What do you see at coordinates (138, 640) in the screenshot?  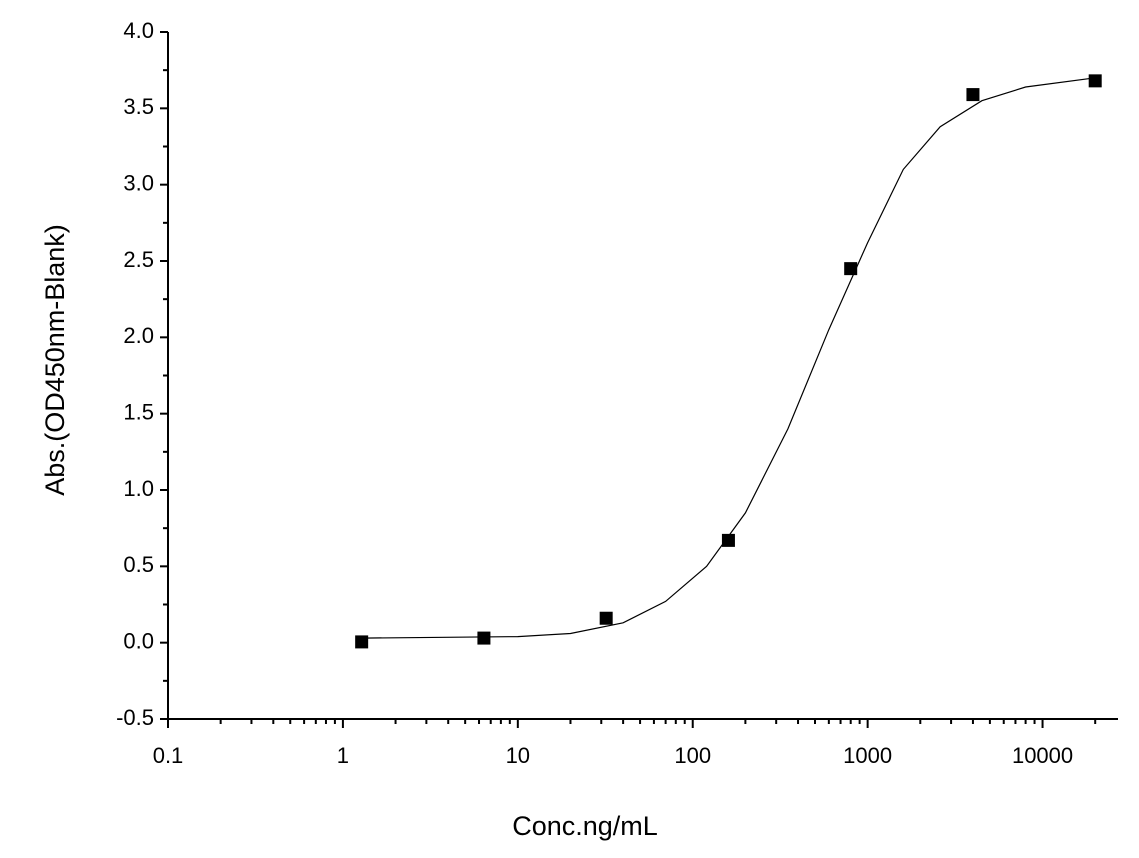 I see `y-tick-label: 0.0` at bounding box center [138, 640].